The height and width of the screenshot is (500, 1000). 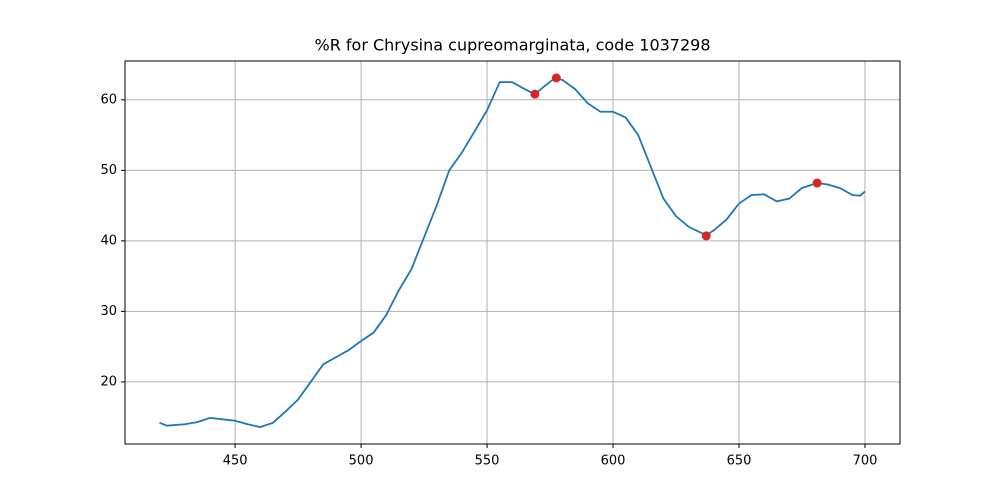 I want to click on x-tick-label: 700, so click(x=865, y=461).